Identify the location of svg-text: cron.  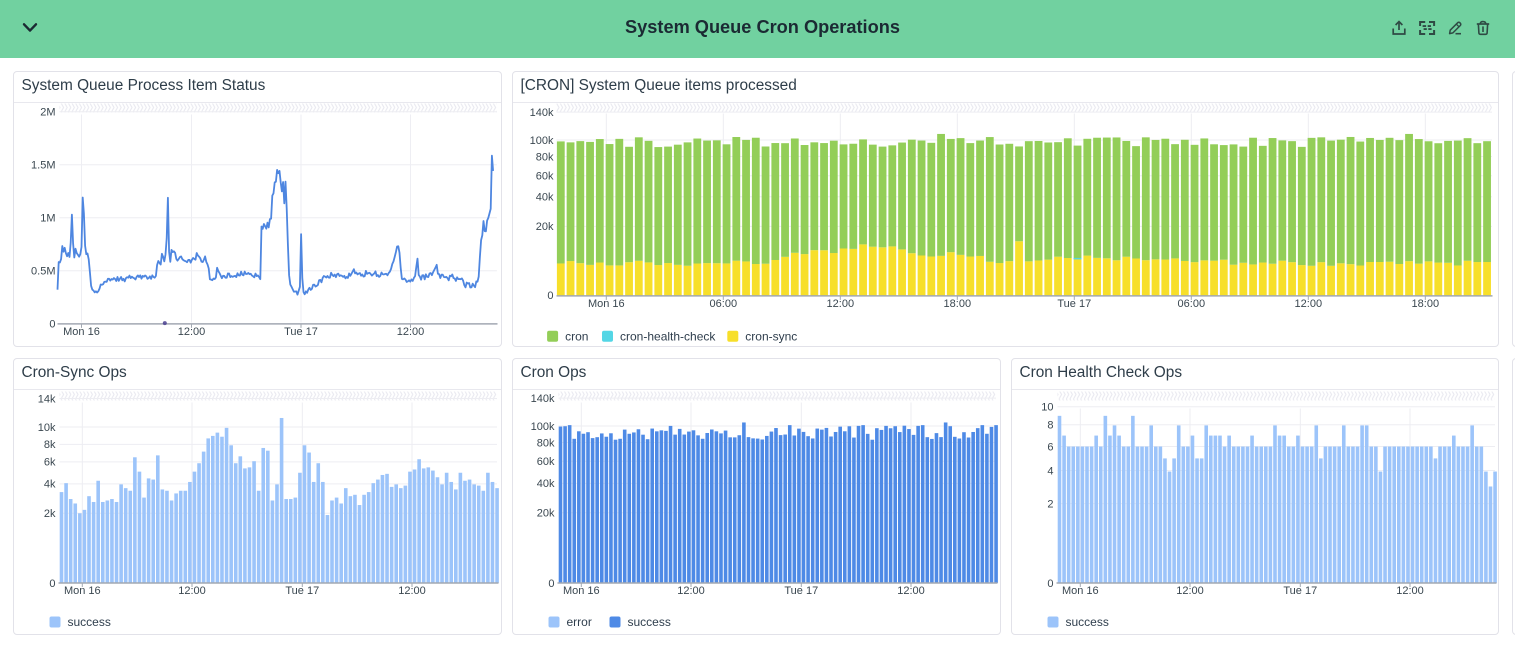
(576, 336).